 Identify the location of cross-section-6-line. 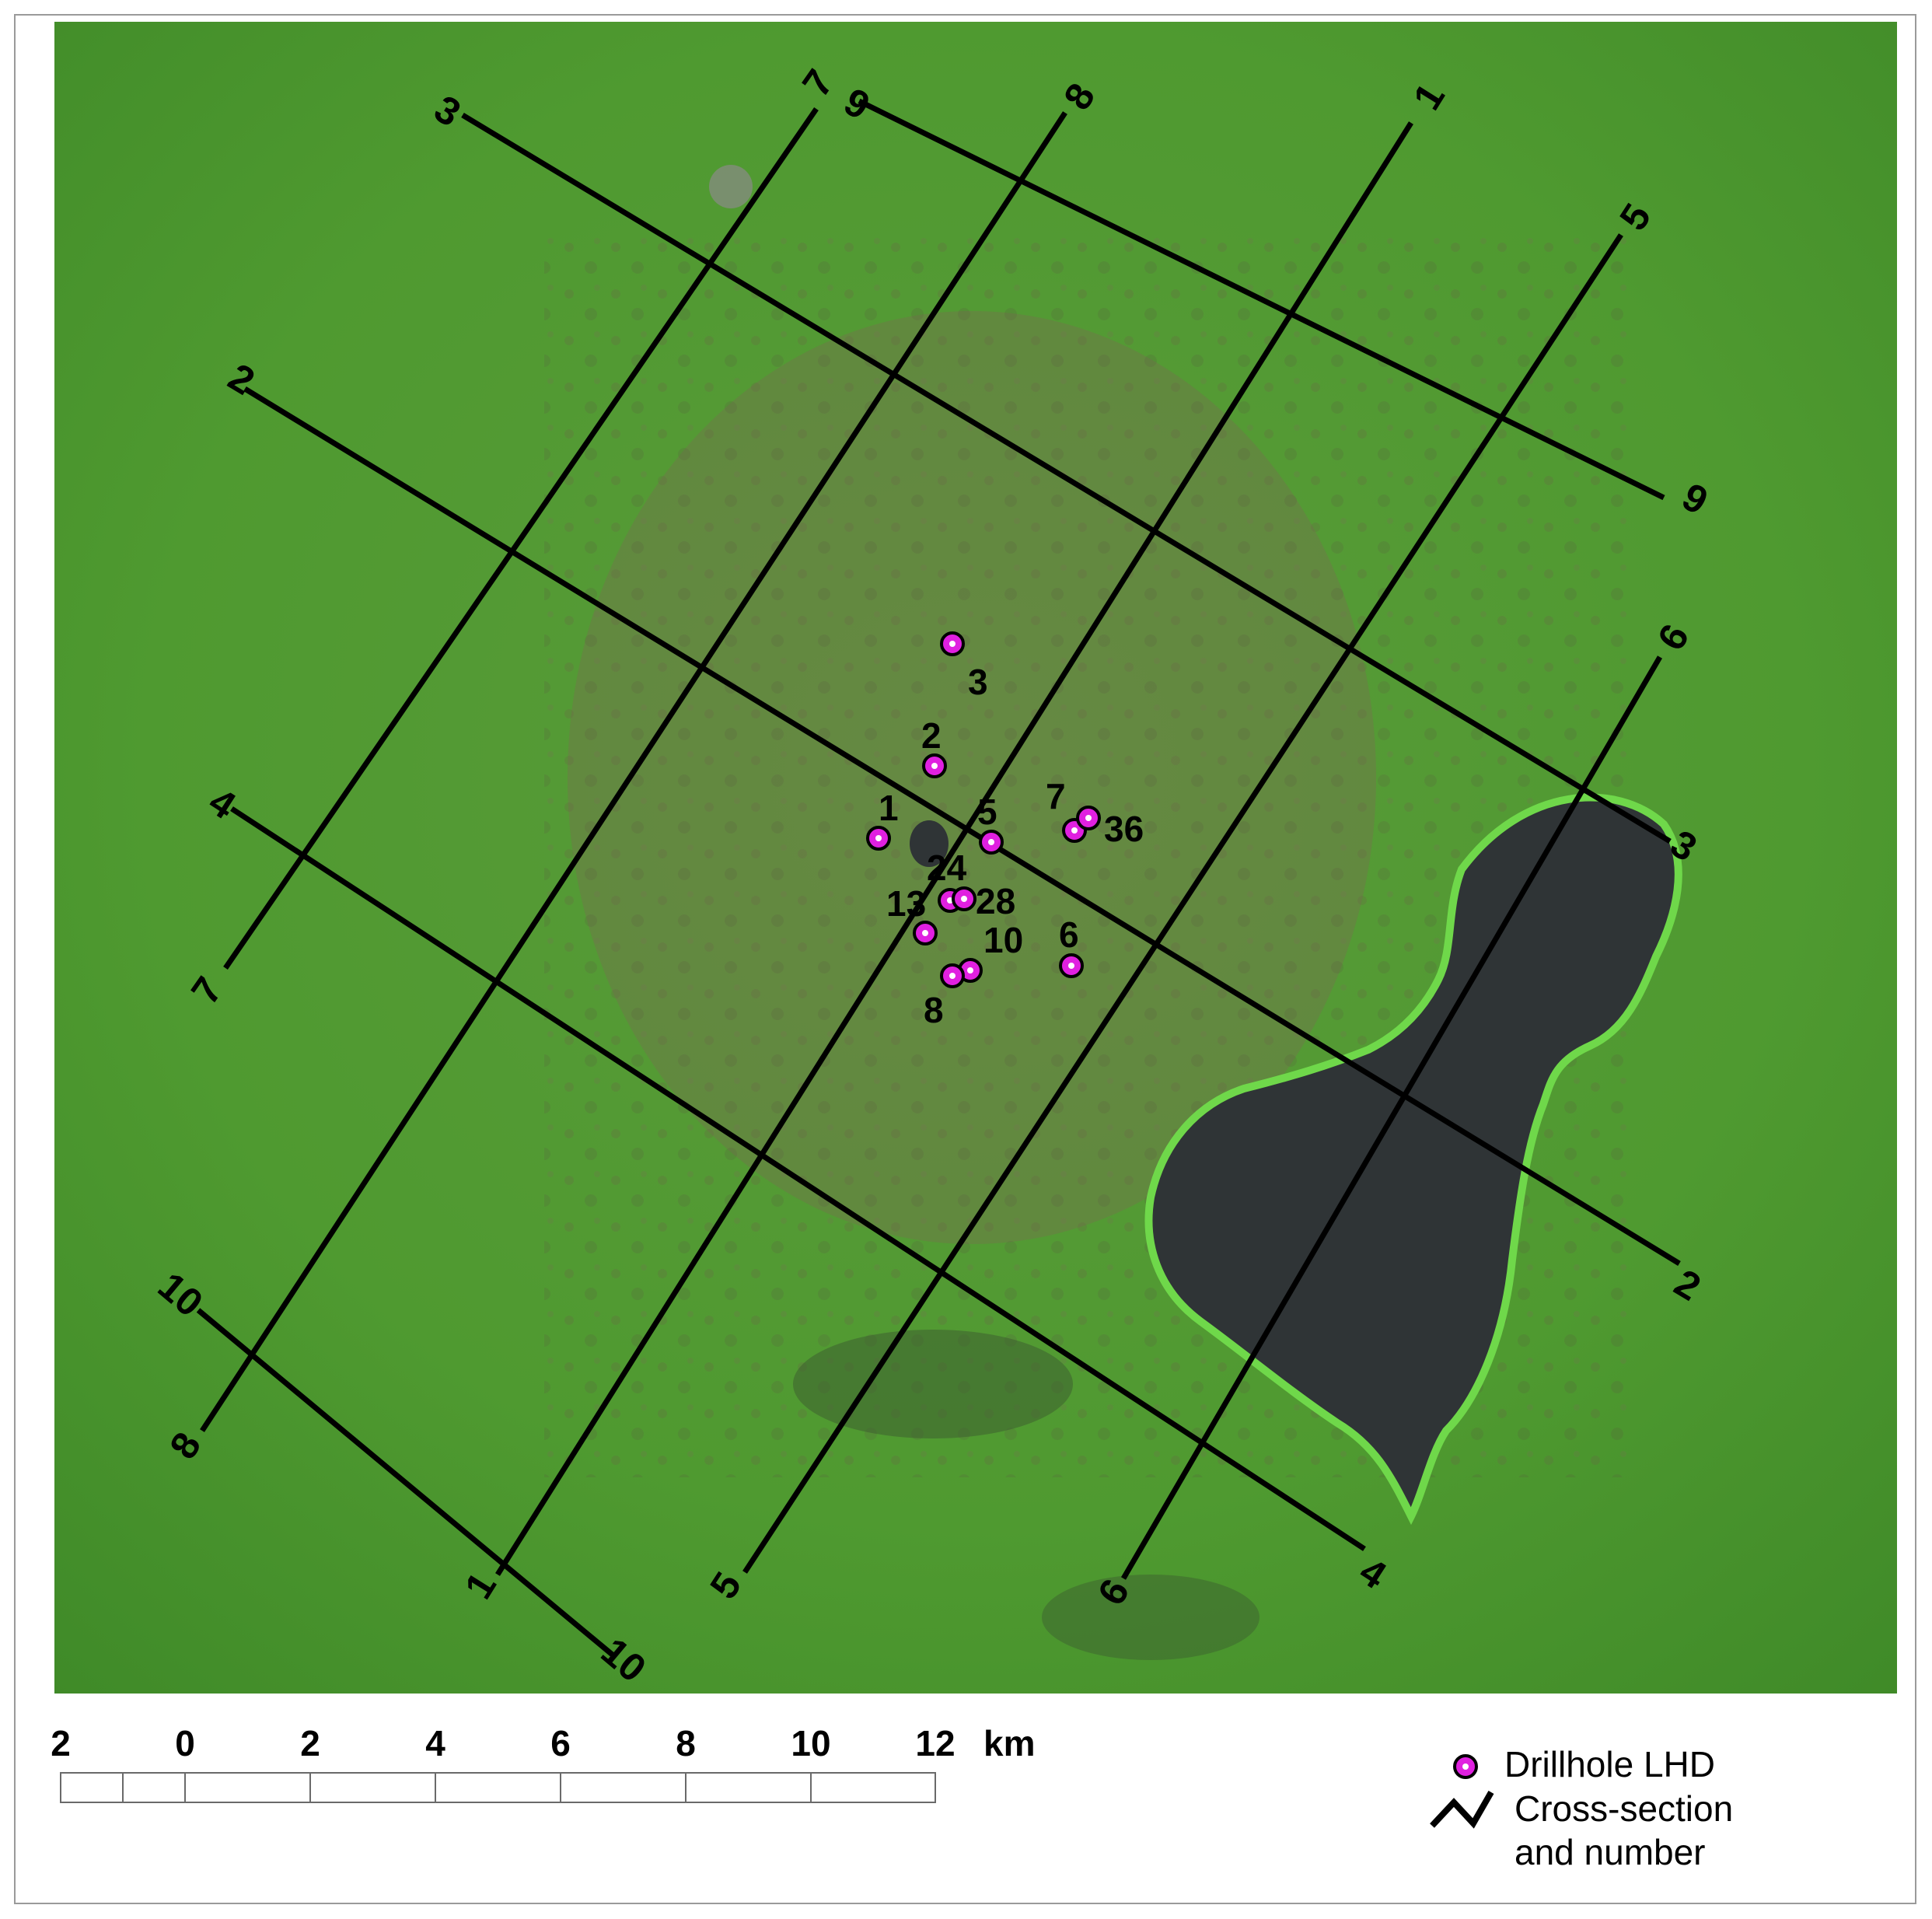
(1391, 1117).